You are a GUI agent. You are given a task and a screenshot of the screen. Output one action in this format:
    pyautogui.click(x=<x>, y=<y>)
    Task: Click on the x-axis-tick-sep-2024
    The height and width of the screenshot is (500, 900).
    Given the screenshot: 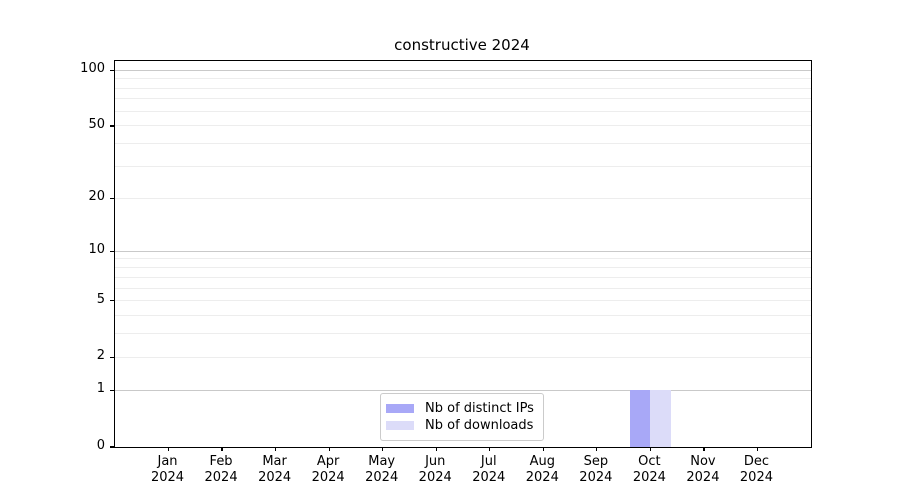 What is the action you would take?
    pyautogui.click(x=597, y=449)
    